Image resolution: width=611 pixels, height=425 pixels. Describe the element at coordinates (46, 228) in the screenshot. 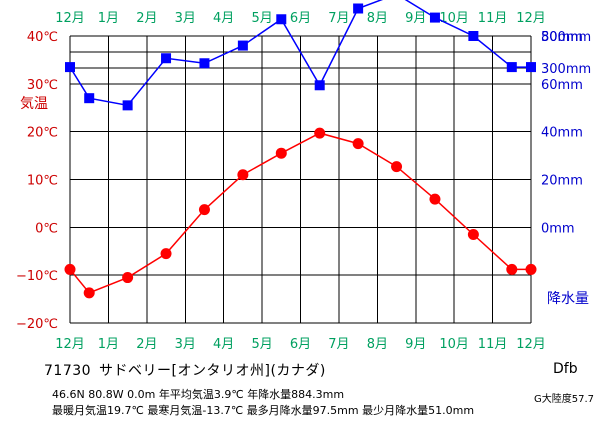

I see `temperature-tick-label: 0℃` at that location.